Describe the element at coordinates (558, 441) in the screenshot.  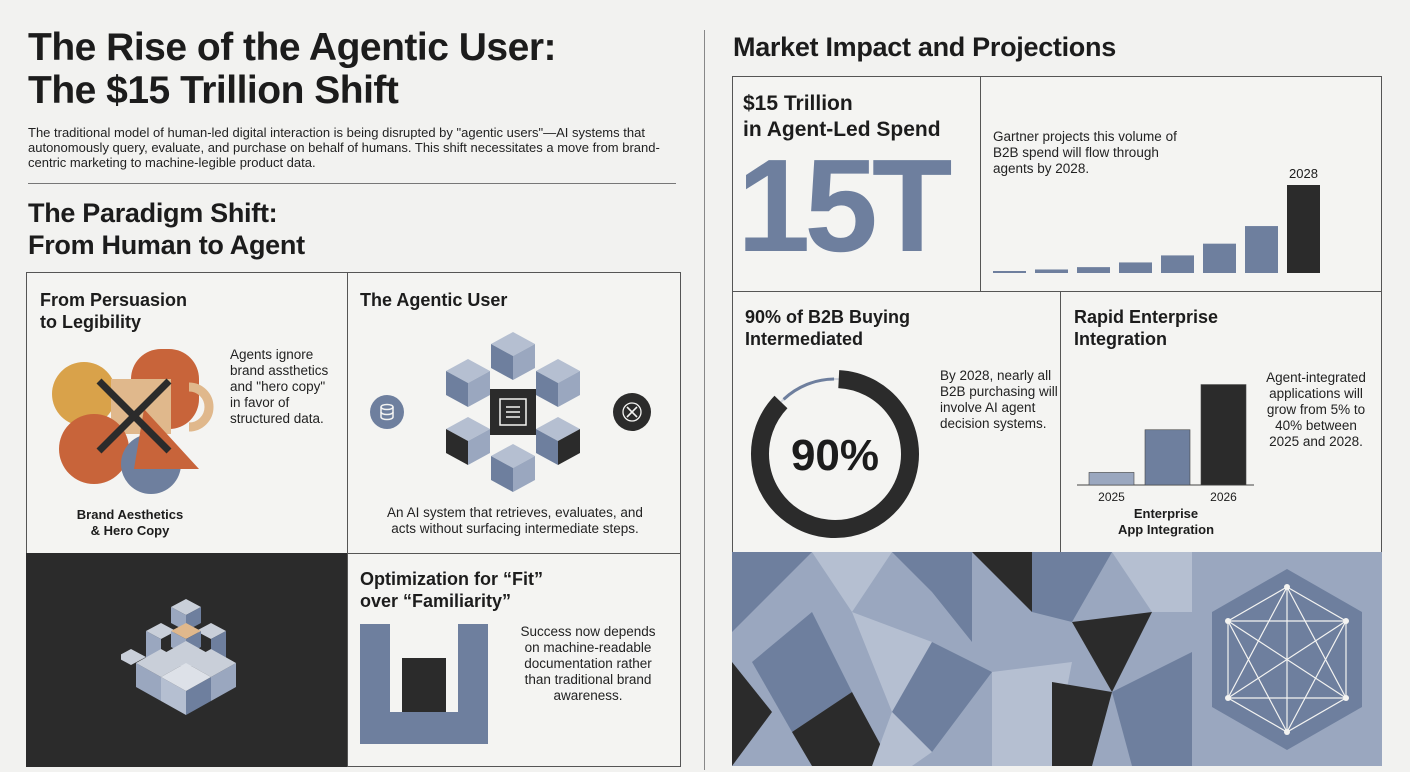
I see `cube-right-lower` at that location.